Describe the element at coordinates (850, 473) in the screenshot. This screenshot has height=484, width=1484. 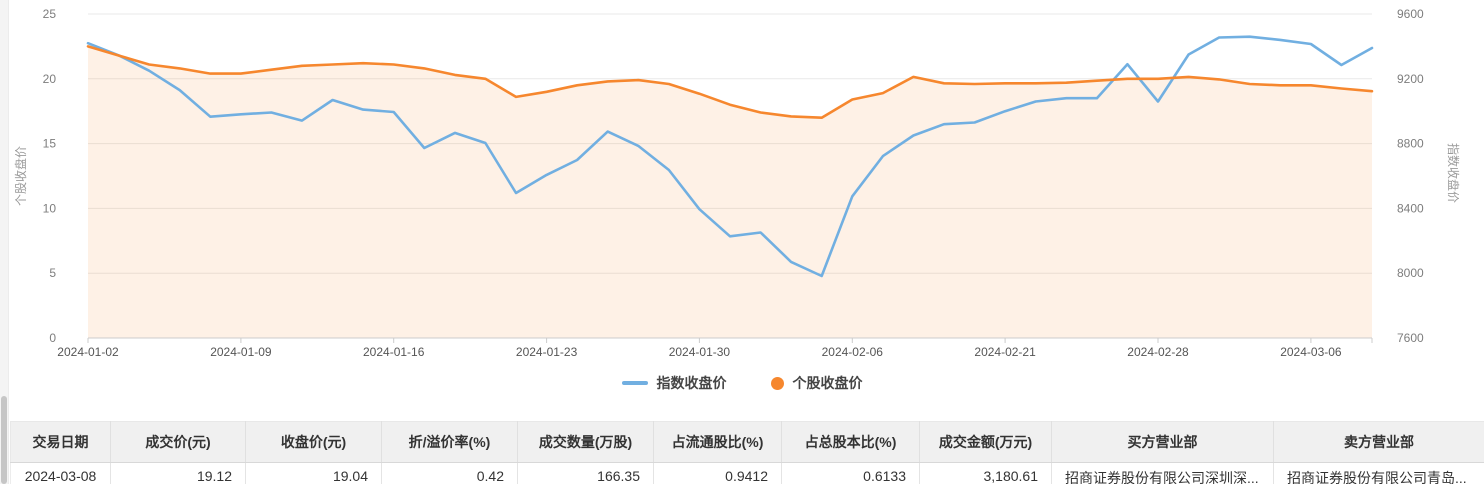
I see `table-cell: 0.6133` at that location.